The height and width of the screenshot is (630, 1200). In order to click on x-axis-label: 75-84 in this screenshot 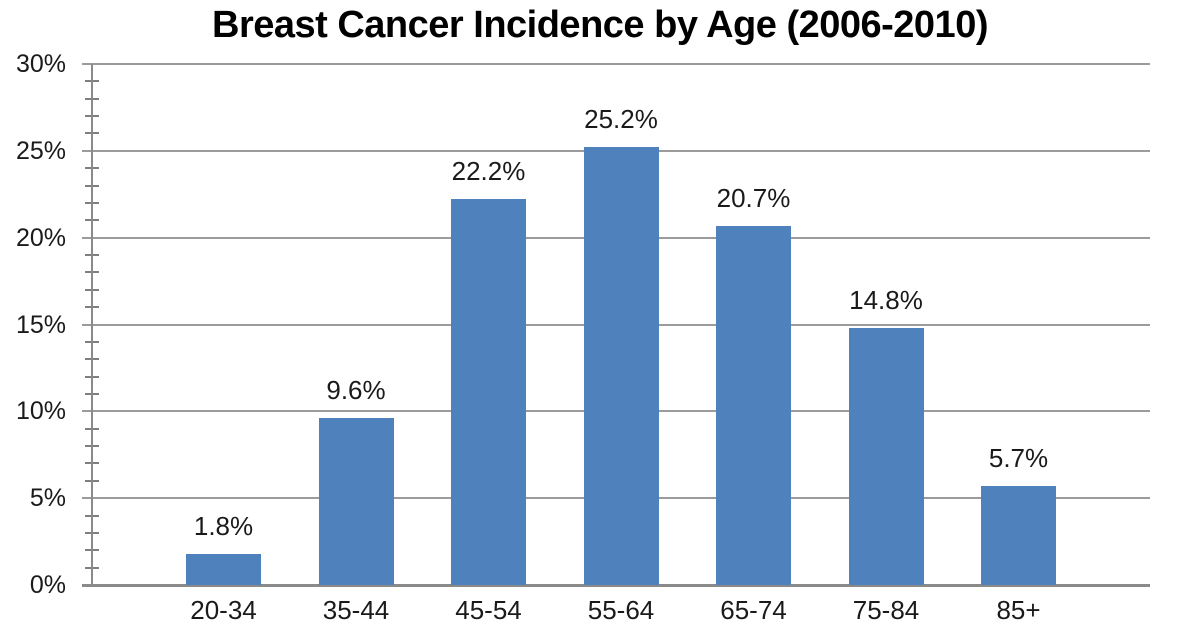, I will do `click(886, 610)`.